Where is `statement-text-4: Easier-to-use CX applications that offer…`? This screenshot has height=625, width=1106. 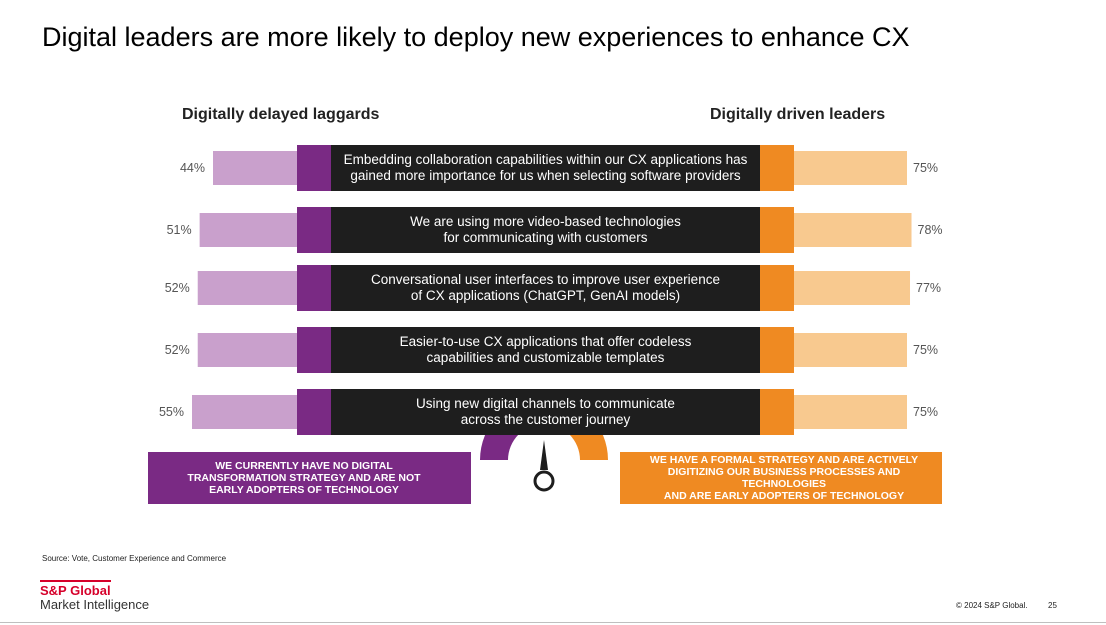
statement-text-4: Easier-to-use CX applications that offer… is located at coordinates (545, 350).